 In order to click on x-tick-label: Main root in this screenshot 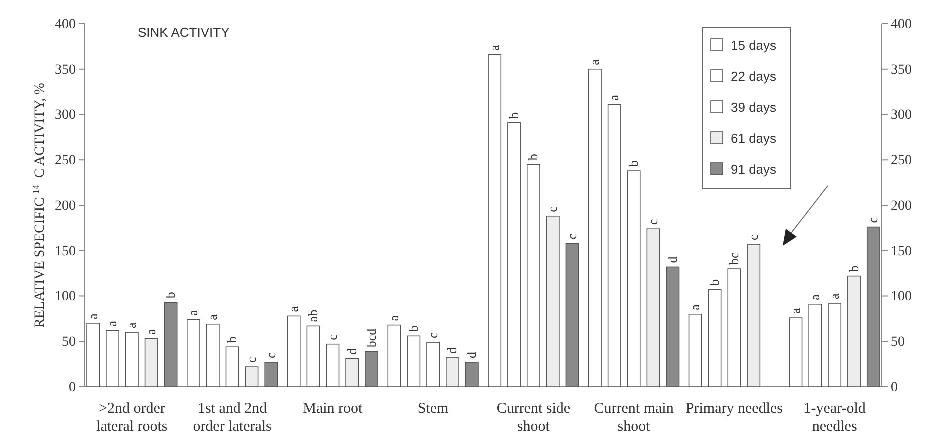, I will do `click(333, 409)`.